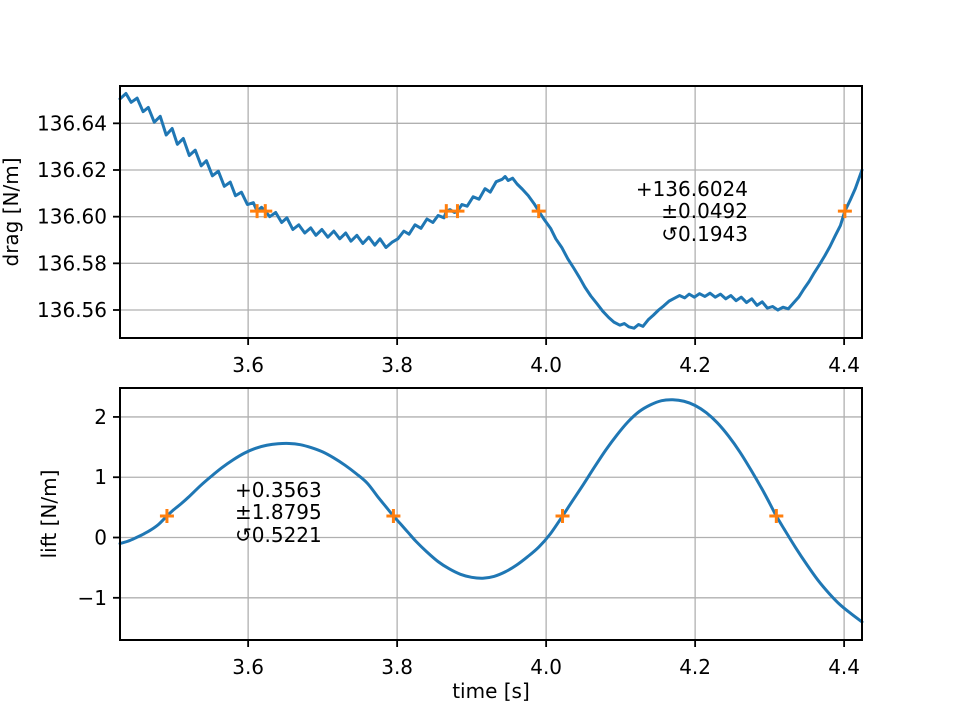 This screenshot has height=720, width=960. I want to click on drag-annotation-mean: +136.6024, so click(692, 189).